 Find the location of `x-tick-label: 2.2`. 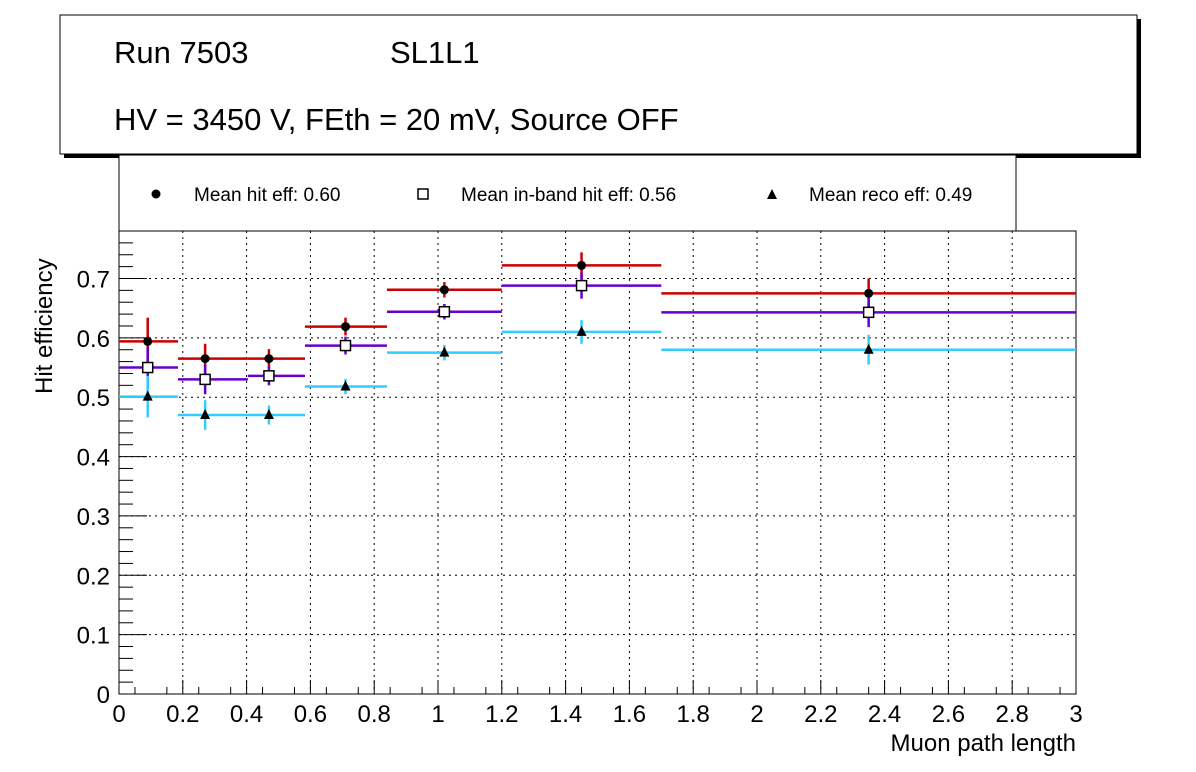

x-tick-label: 2.2 is located at coordinates (820, 714).